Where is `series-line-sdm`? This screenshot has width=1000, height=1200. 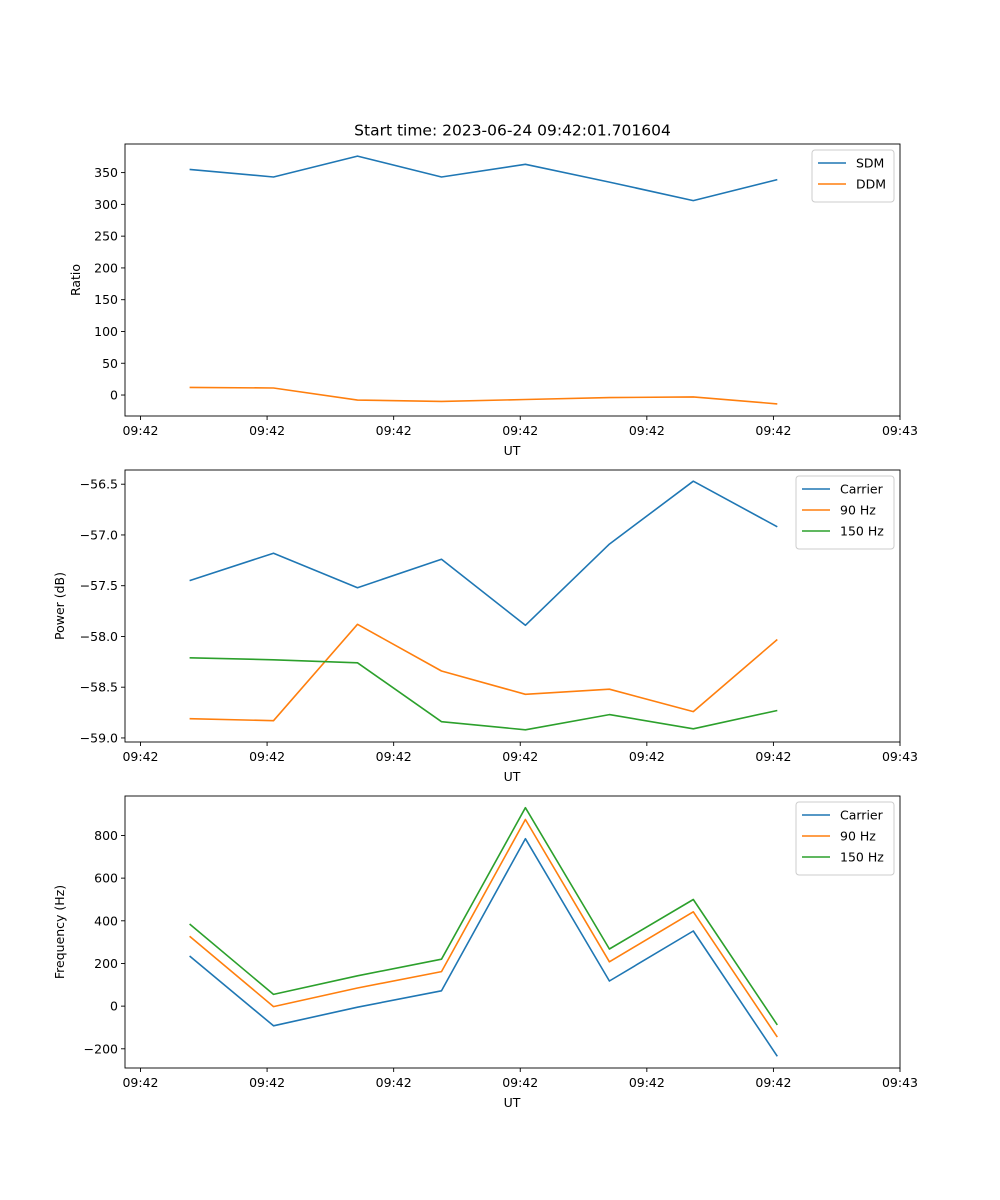 series-line-sdm is located at coordinates (483, 178).